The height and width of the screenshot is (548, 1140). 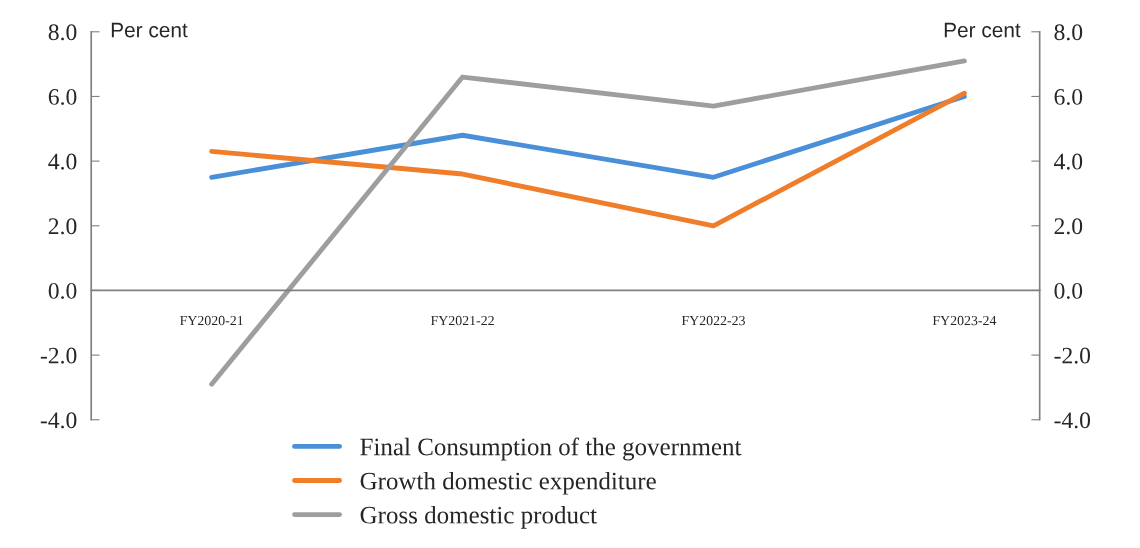 I want to click on y-tick-label: -2.0, so click(x=58, y=355).